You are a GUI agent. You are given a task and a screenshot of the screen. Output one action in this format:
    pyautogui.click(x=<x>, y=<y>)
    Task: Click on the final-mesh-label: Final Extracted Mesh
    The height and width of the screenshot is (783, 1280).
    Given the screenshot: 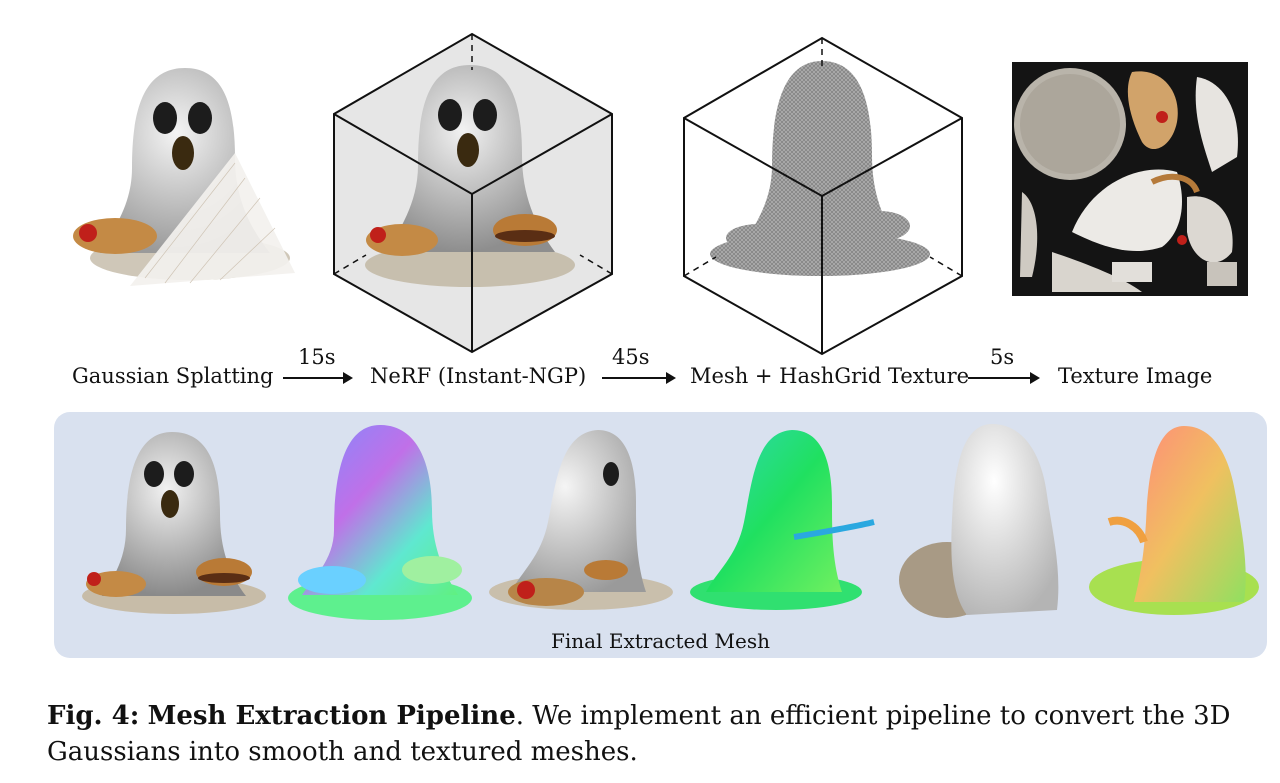 What is the action you would take?
    pyautogui.click(x=660, y=641)
    